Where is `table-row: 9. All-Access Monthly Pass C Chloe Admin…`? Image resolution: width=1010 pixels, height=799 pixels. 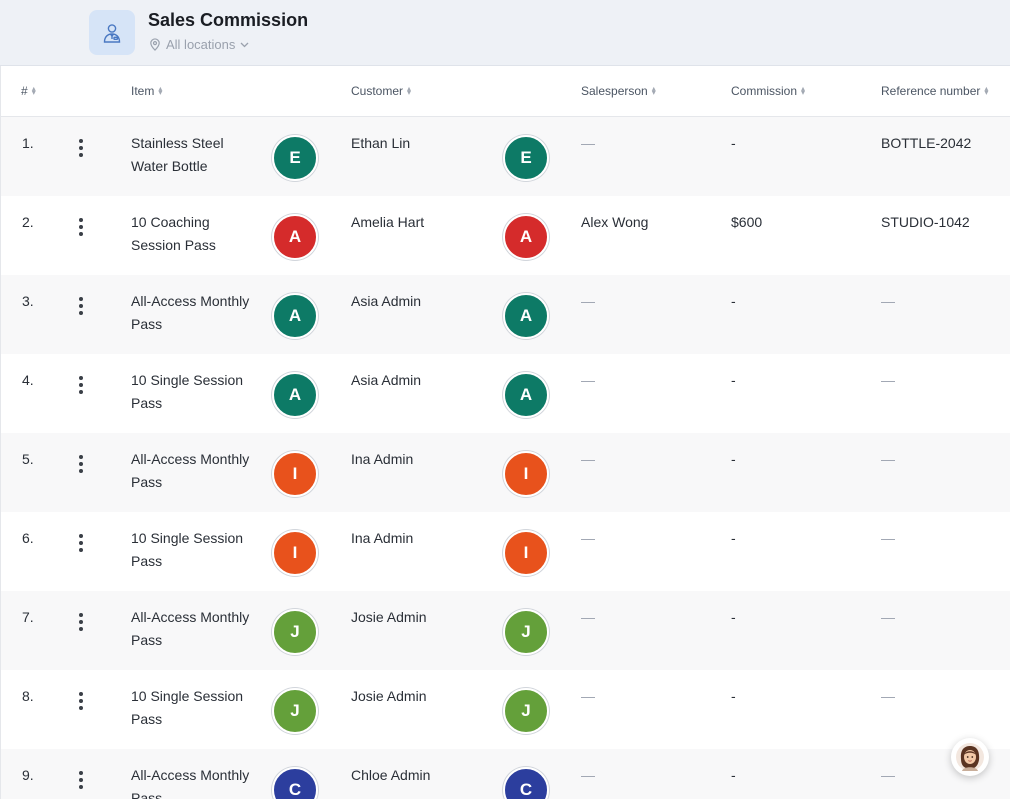 table-row: 9. All-Access Monthly Pass C Chloe Admin… is located at coordinates (505, 774).